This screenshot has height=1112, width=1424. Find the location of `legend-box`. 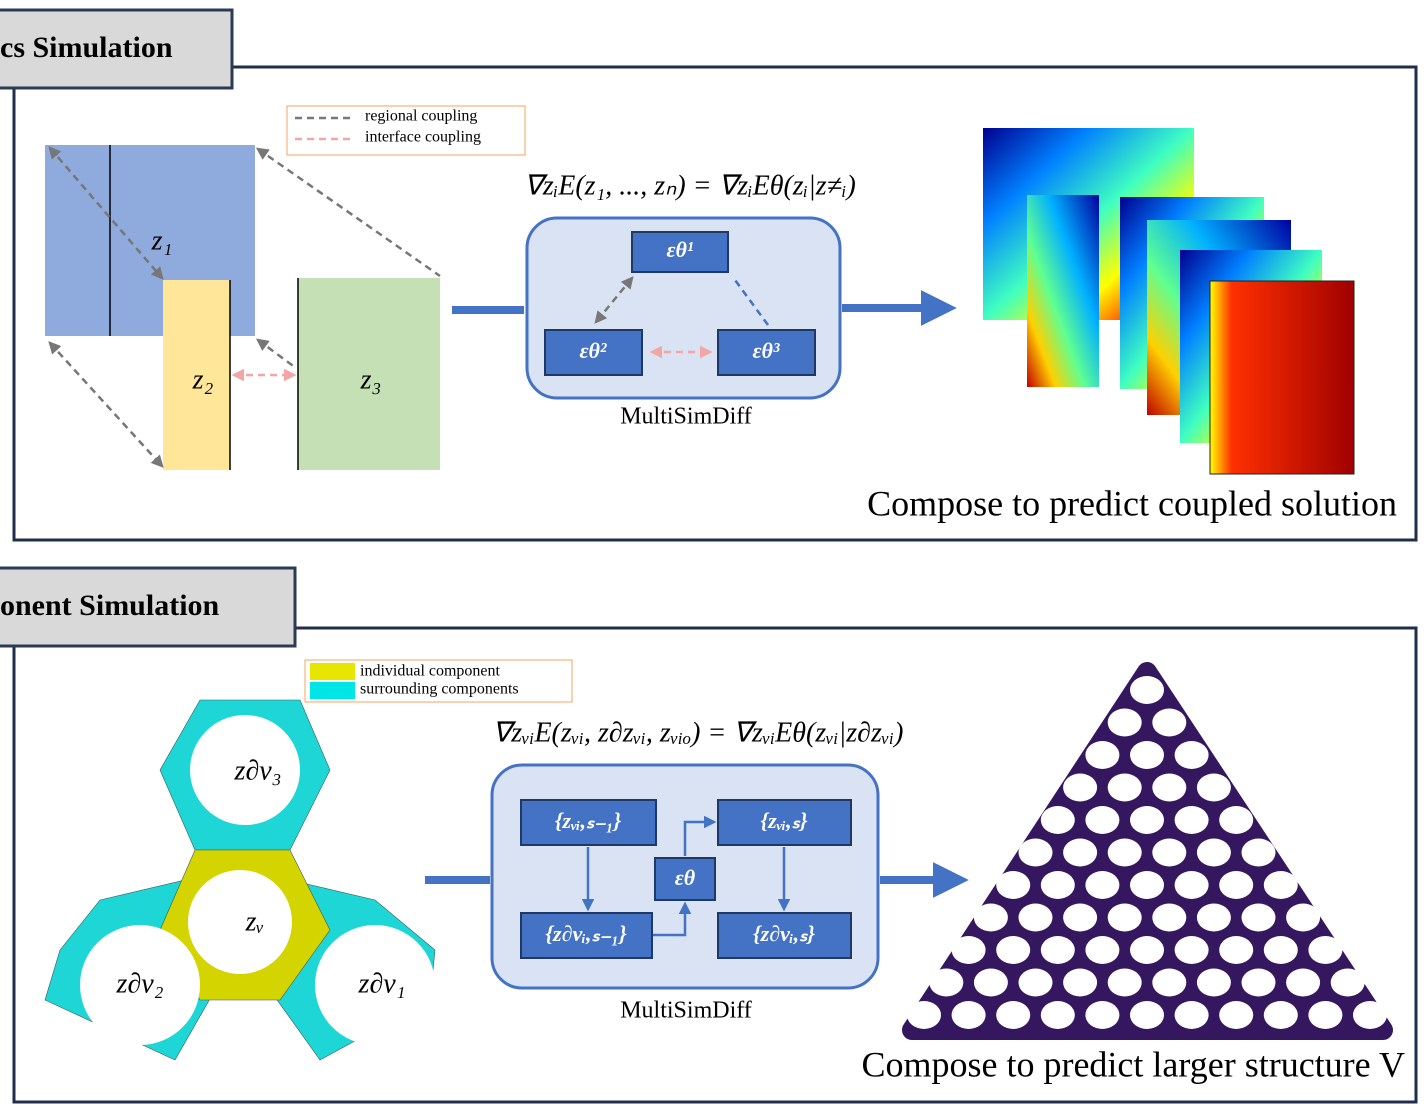

legend-box is located at coordinates (406, 130).